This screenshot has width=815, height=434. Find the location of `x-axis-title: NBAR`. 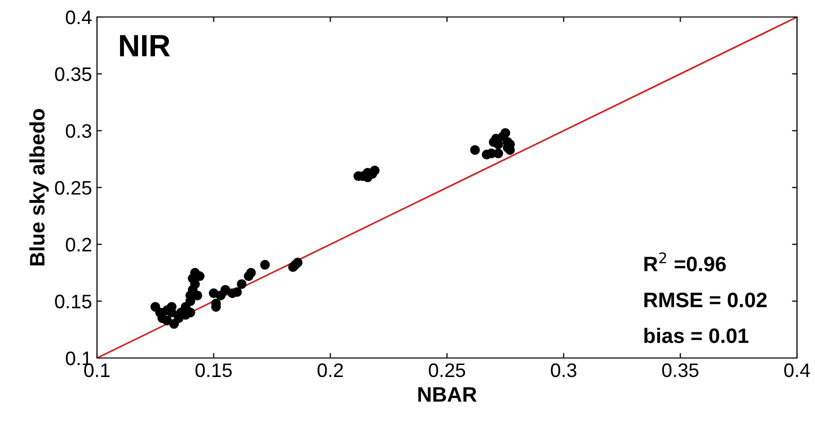

x-axis-title: NBAR is located at coordinates (447, 394).